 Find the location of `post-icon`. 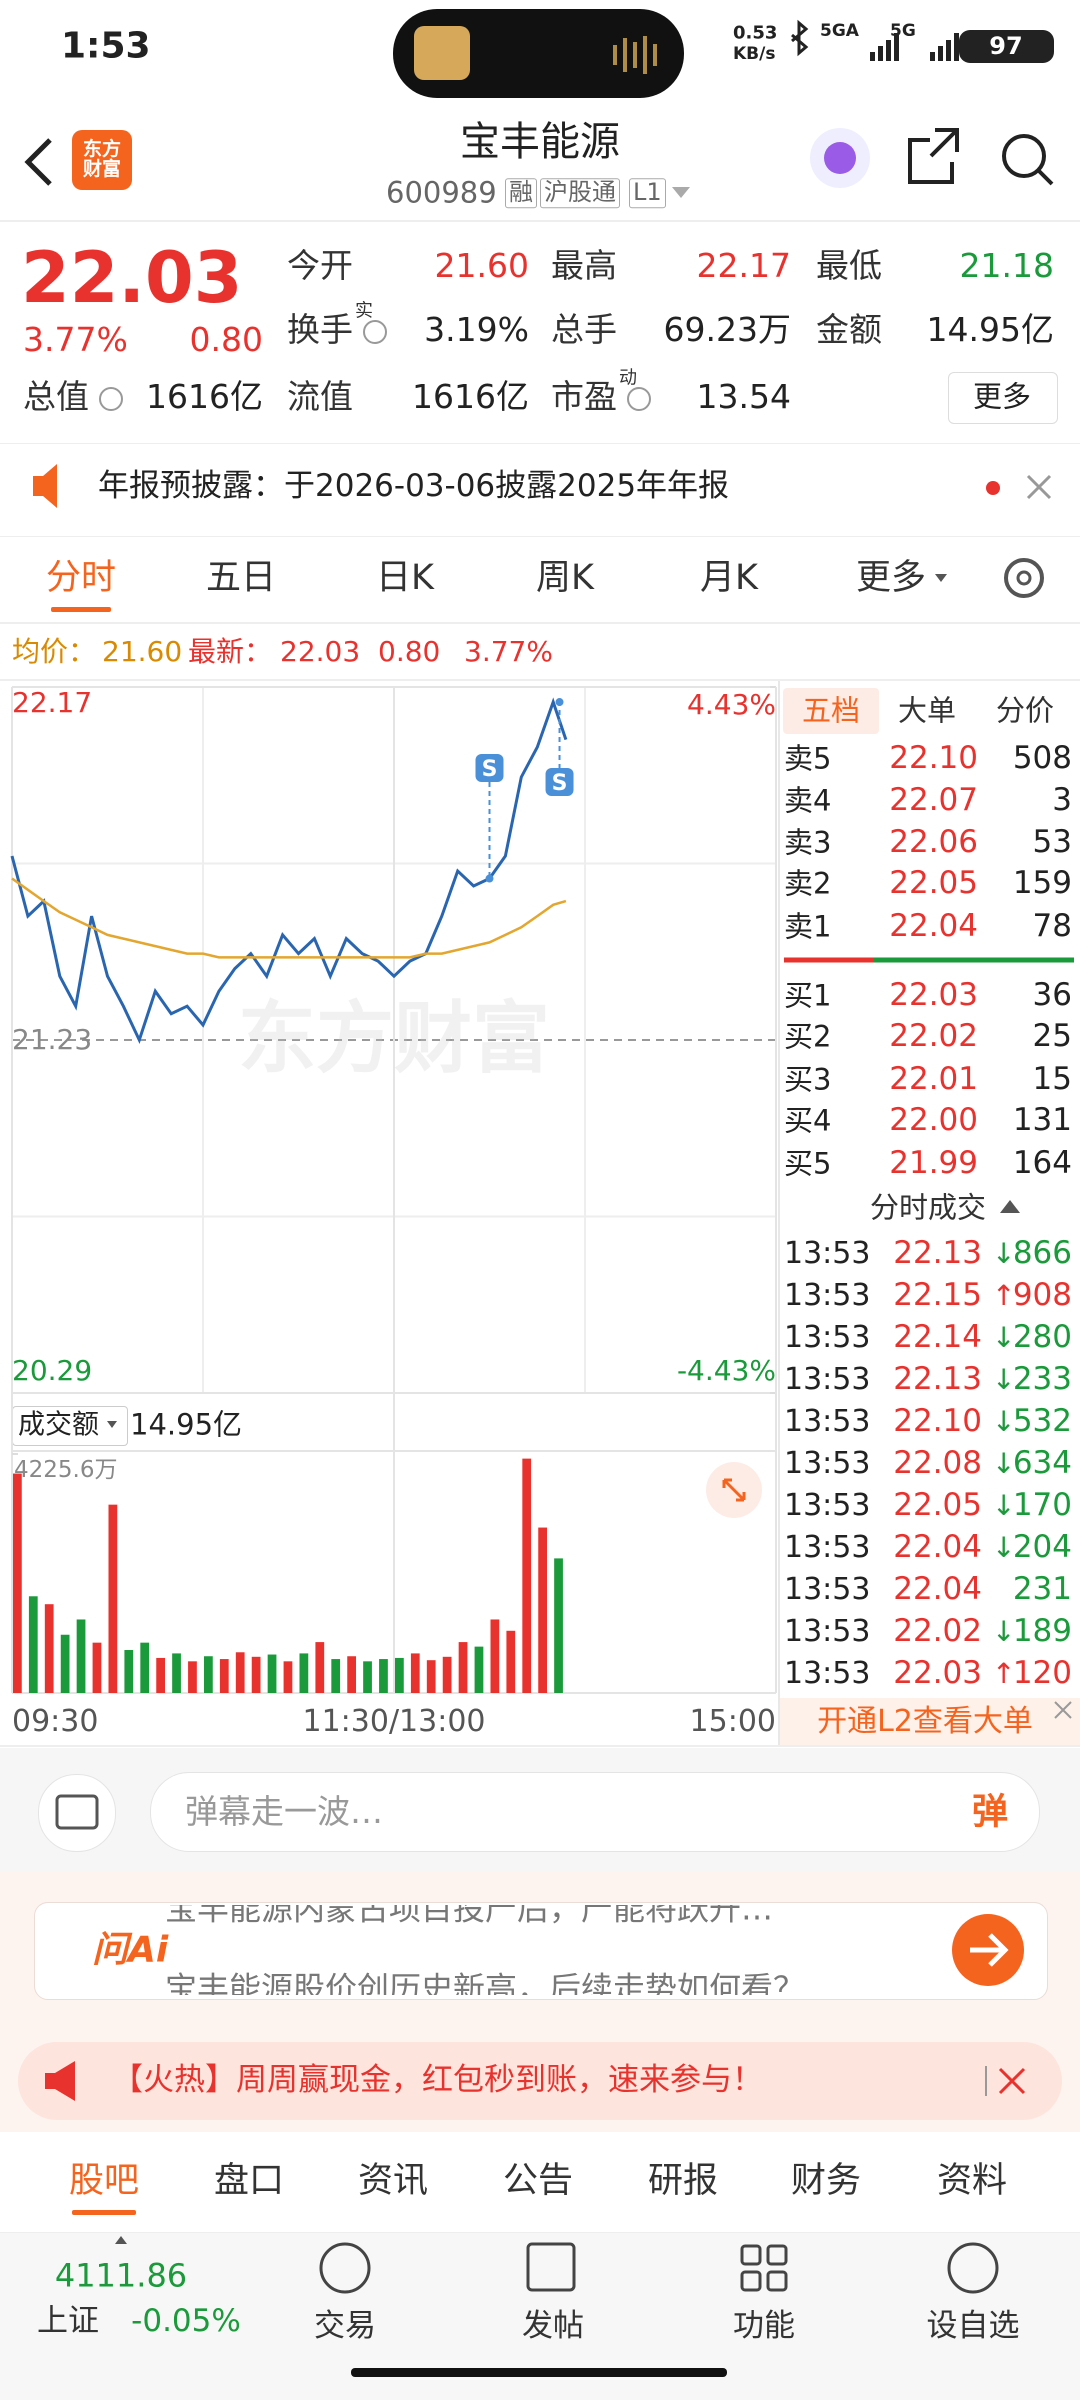

post-icon is located at coordinates (551, 2267).